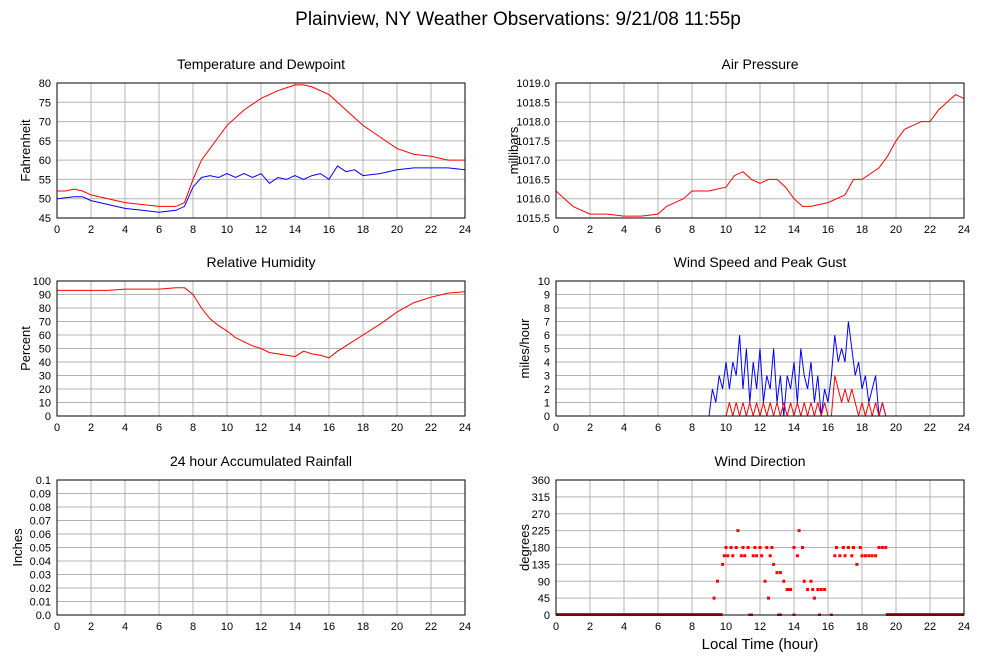 The image size is (999, 659). I want to click on humidity-ytick-label: 100, so click(42, 282).